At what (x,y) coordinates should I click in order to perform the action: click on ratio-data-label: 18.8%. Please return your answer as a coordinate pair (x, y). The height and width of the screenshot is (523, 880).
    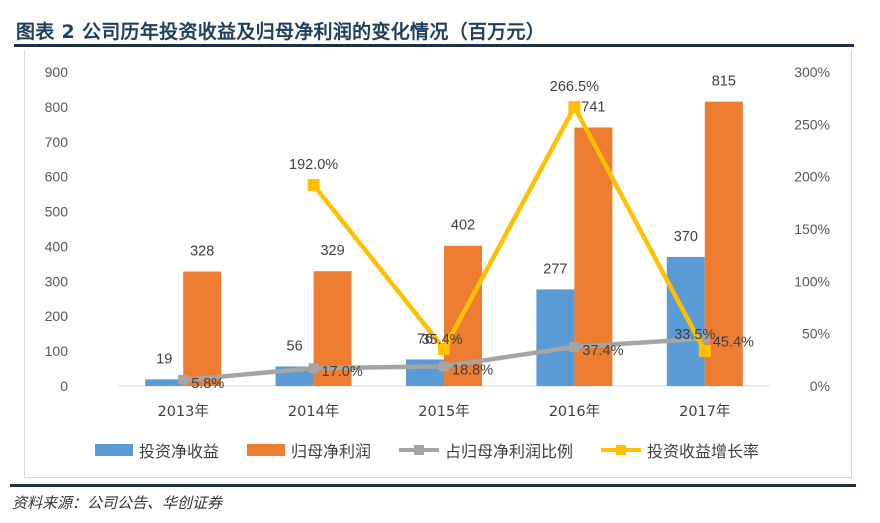
    Looking at the image, I should click on (472, 370).